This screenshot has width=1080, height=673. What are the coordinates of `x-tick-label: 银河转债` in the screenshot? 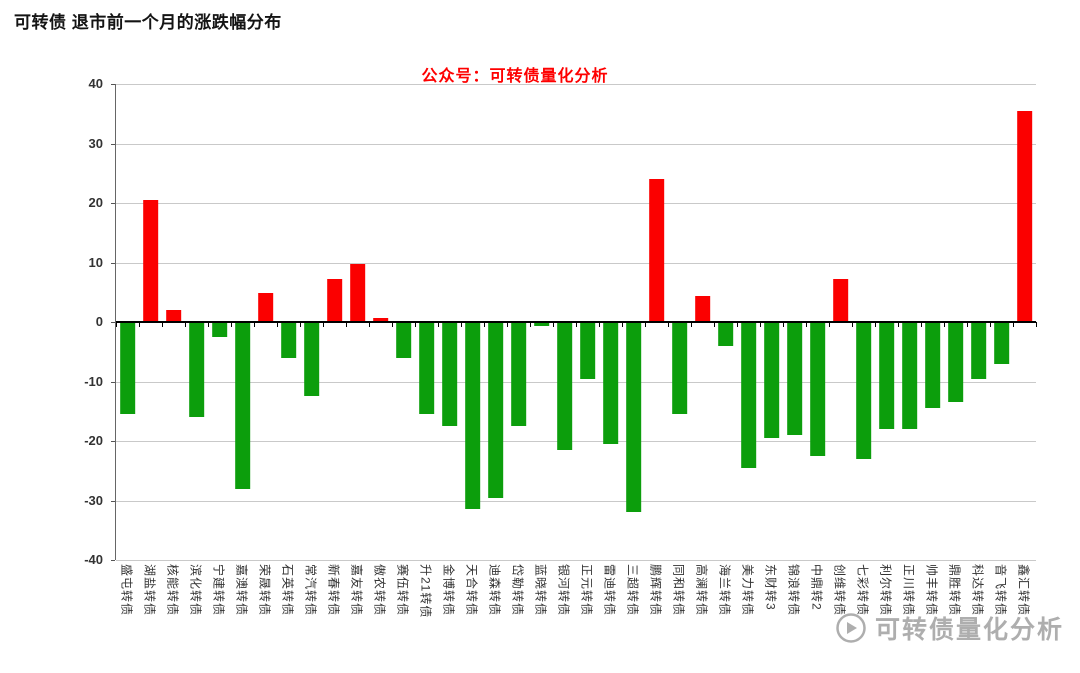 It's located at (563, 590).